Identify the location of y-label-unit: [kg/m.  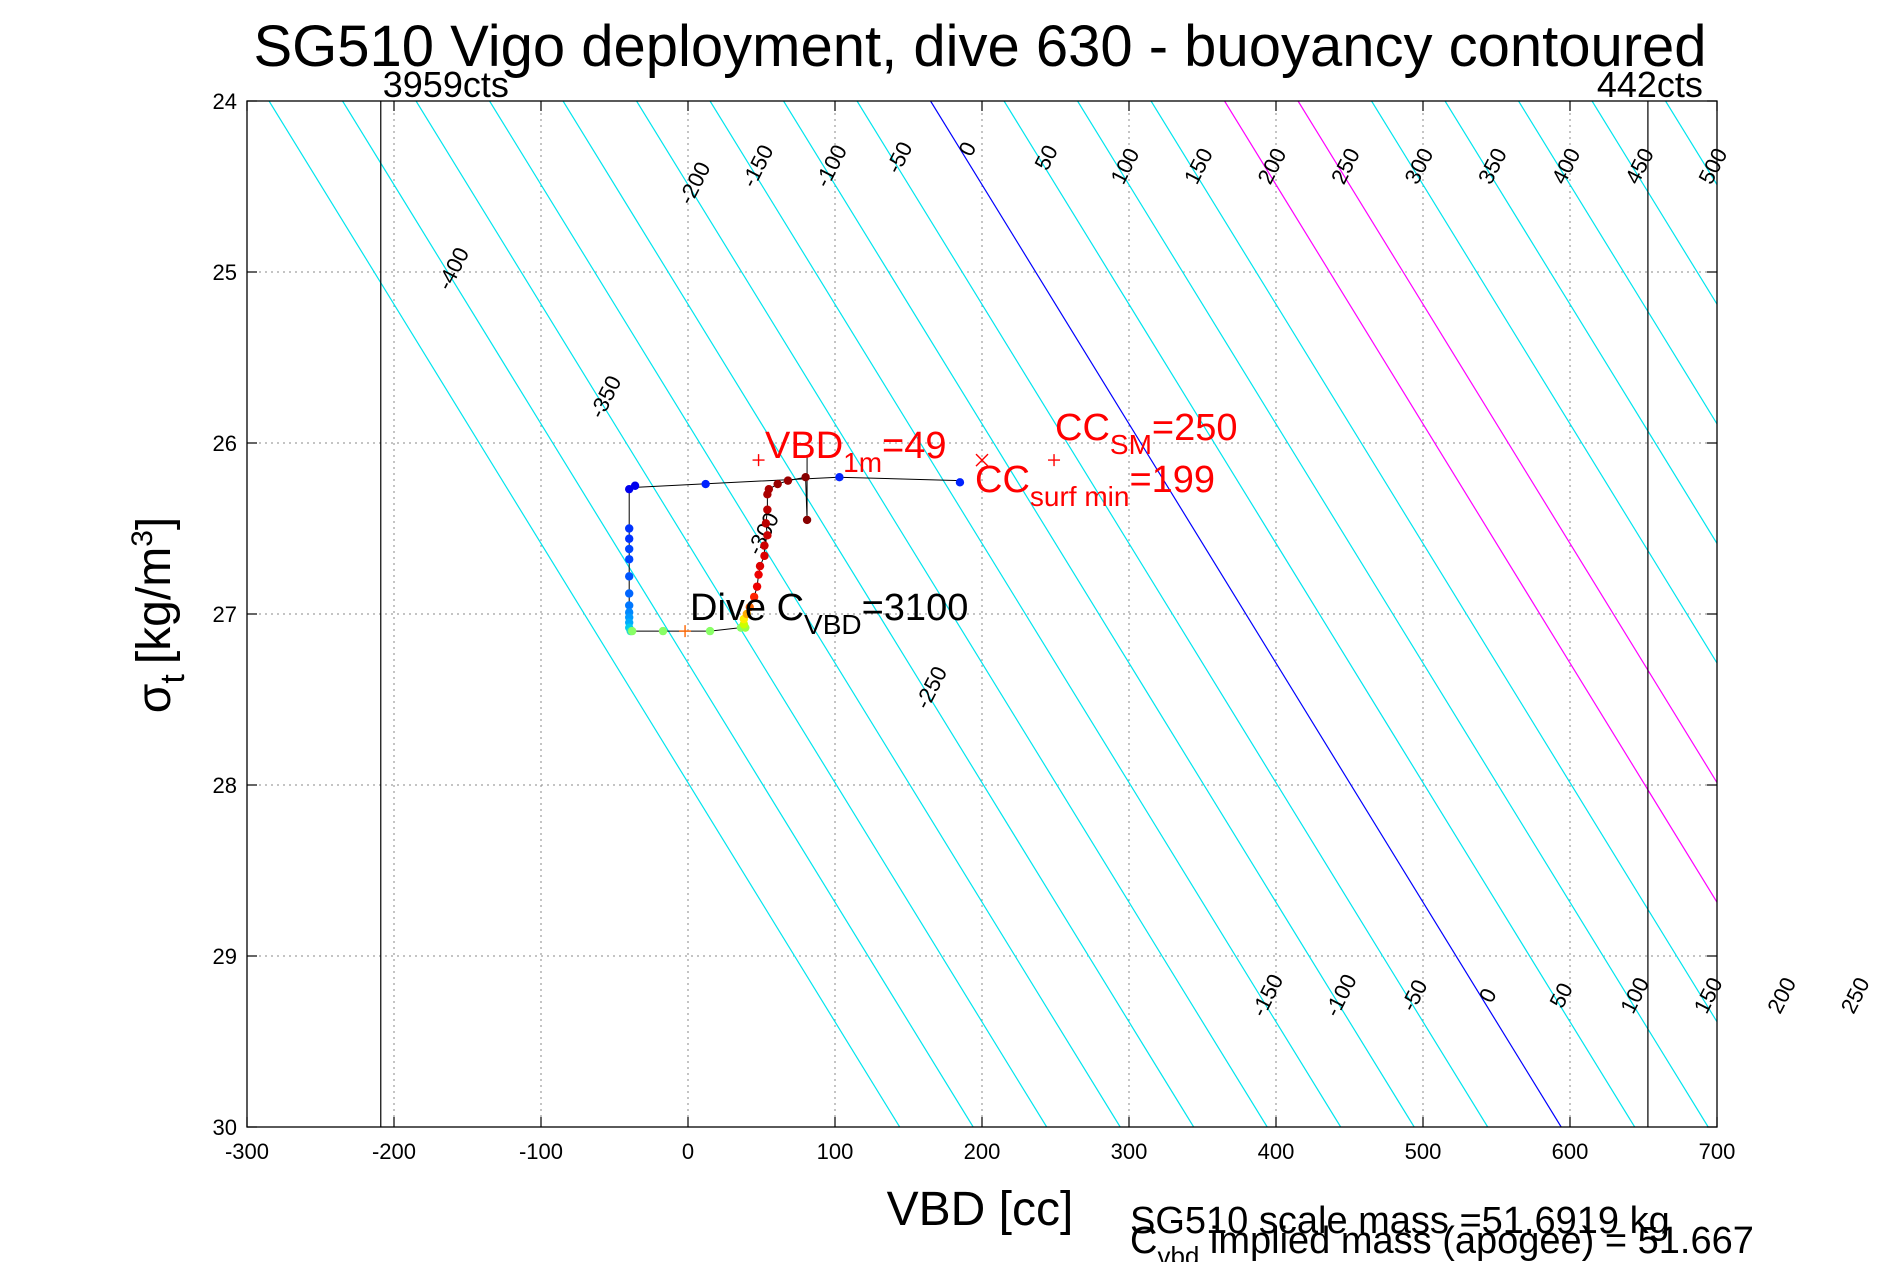
(154, 605).